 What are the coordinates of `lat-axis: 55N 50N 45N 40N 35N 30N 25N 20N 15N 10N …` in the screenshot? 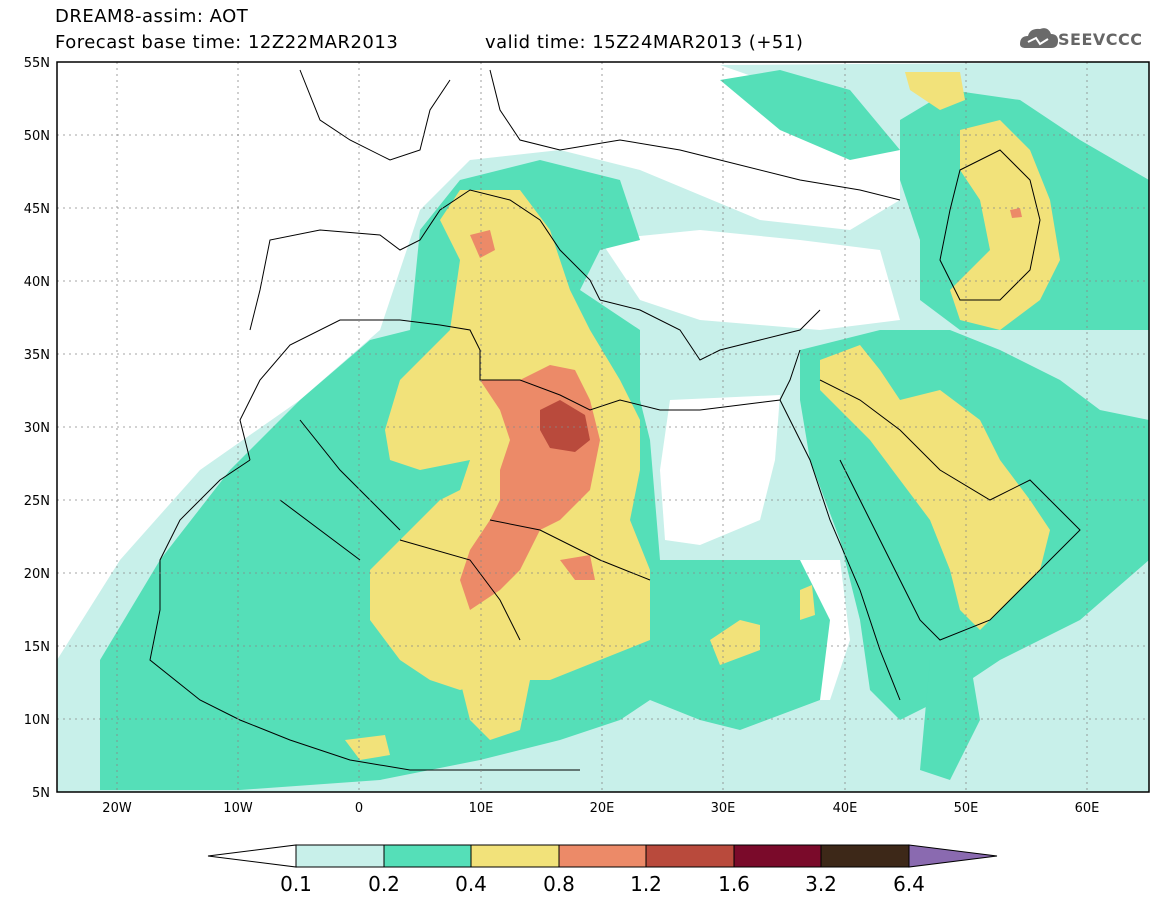 It's located at (37, 428).